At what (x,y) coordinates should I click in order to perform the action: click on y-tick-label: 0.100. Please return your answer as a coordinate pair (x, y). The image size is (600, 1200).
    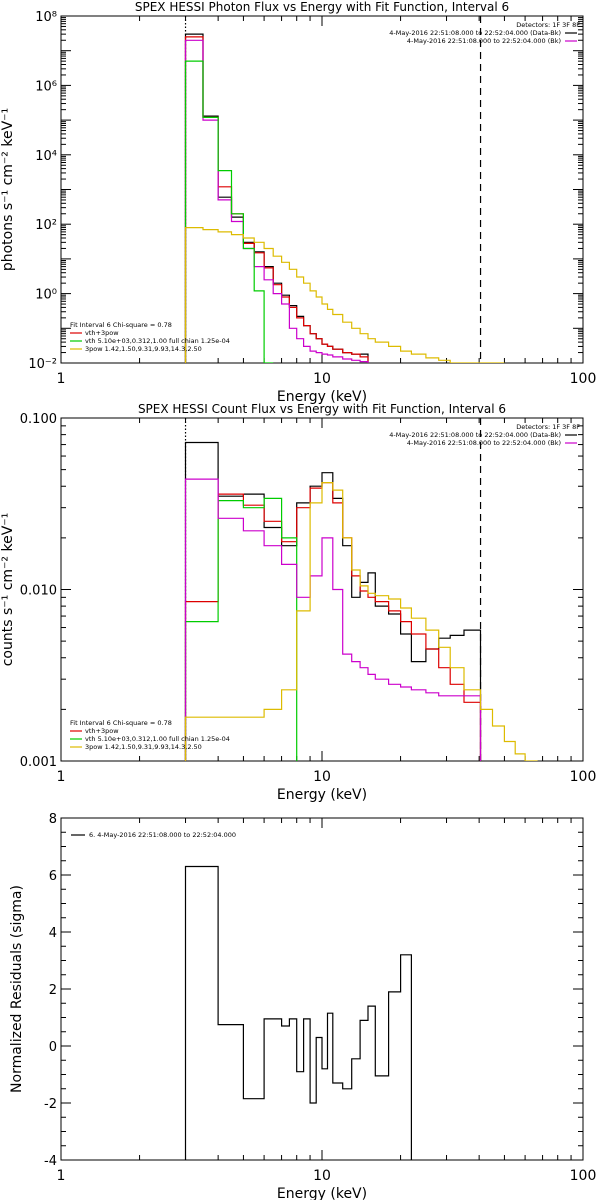
    Looking at the image, I should click on (38, 419).